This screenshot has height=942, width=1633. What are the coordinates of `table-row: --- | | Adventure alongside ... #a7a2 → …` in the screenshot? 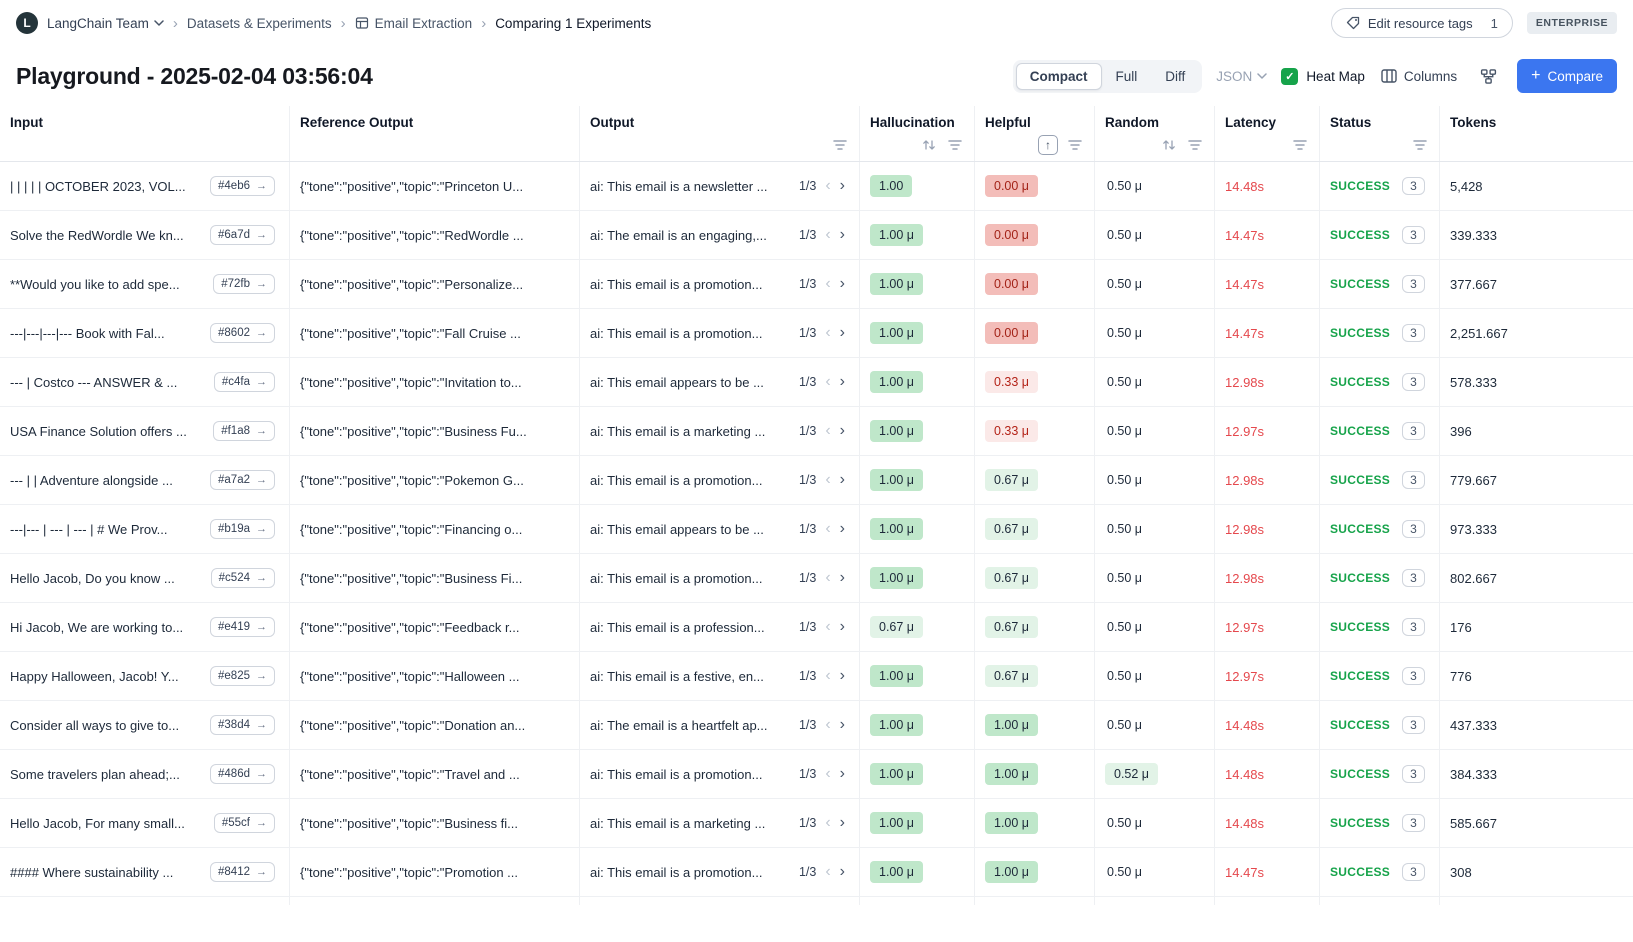 It's located at (816, 480).